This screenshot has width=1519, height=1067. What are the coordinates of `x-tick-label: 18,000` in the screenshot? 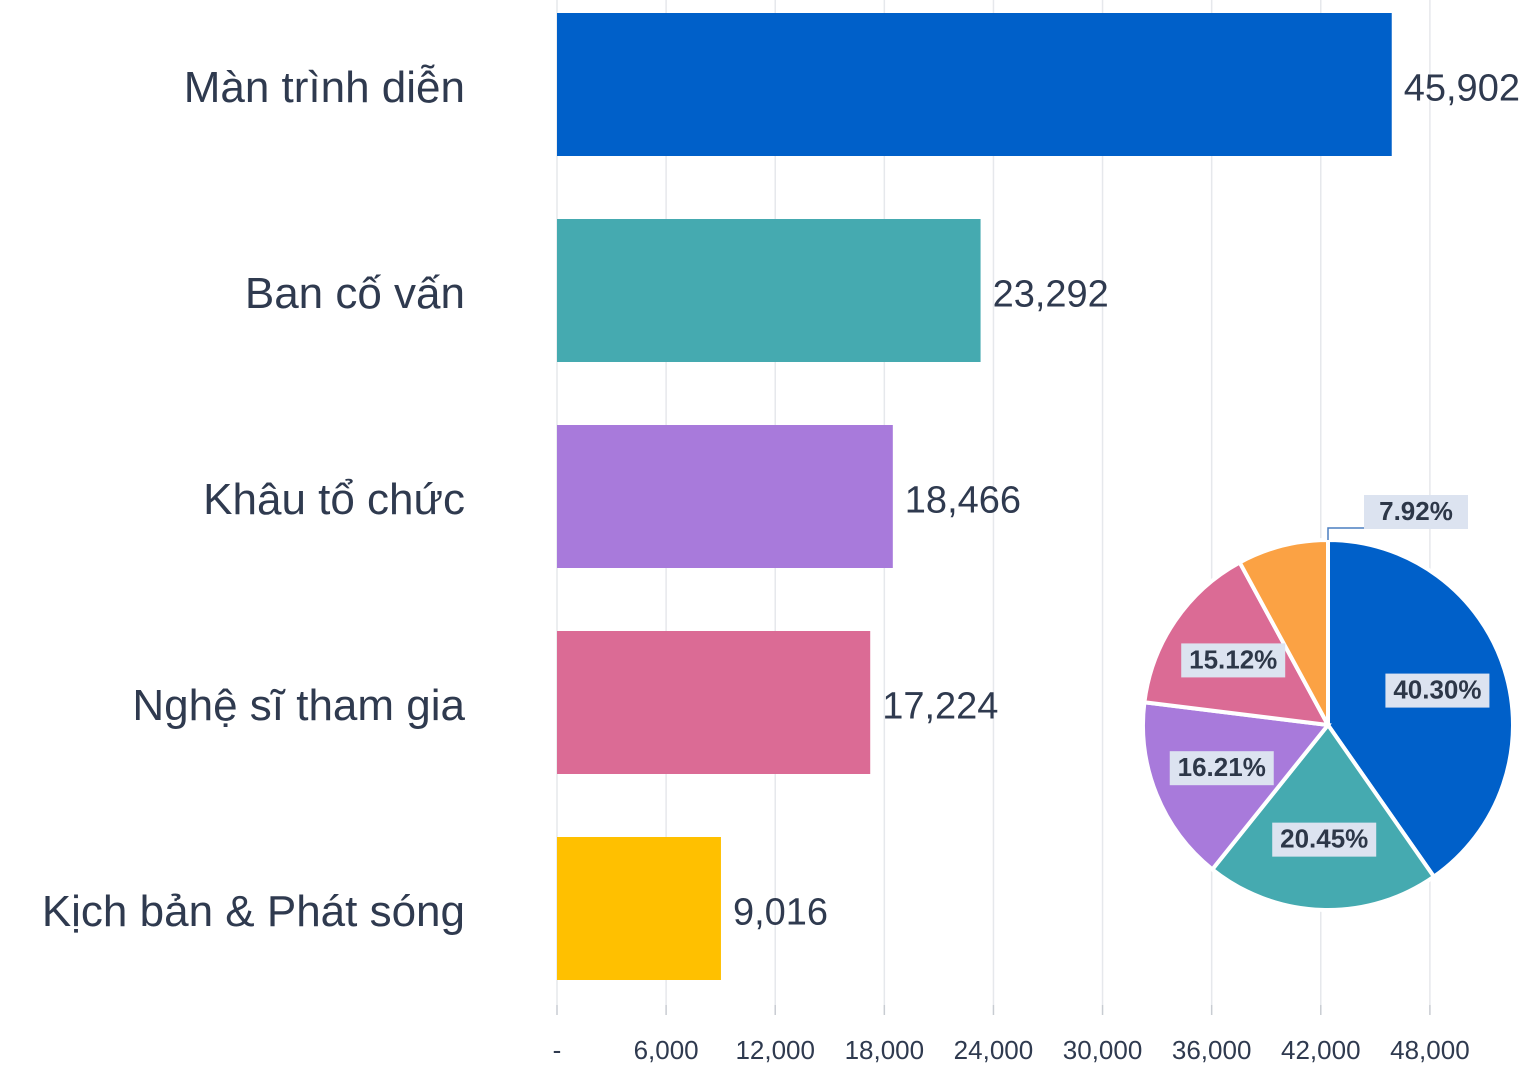 It's located at (885, 1050).